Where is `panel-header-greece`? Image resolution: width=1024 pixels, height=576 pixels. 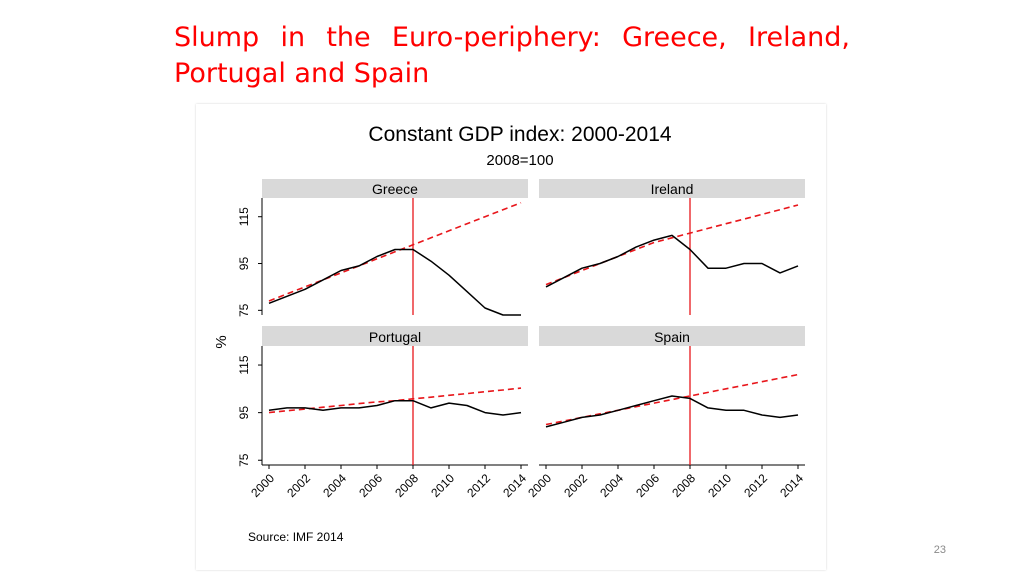
panel-header-greece is located at coordinates (395, 188).